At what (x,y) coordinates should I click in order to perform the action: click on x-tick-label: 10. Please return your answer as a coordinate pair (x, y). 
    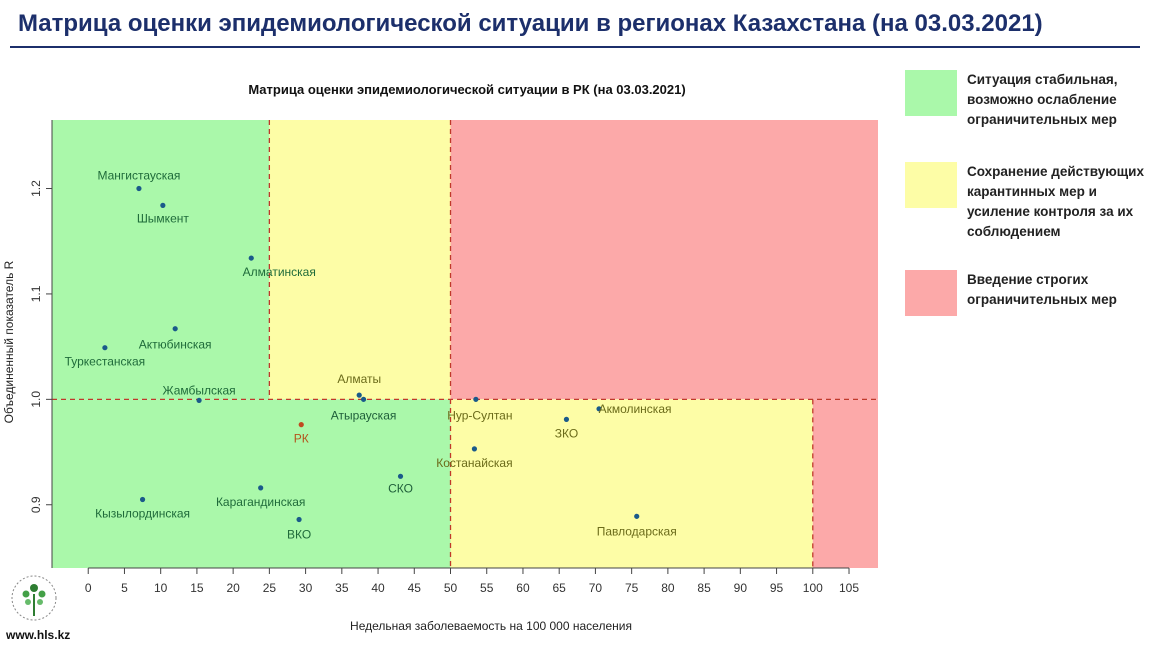
    Looking at the image, I should click on (161, 588).